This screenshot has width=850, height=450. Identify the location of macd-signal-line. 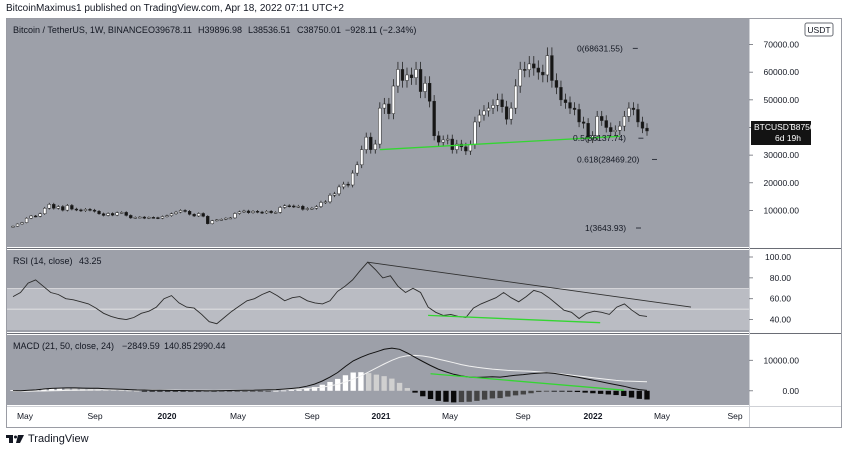
(330, 373).